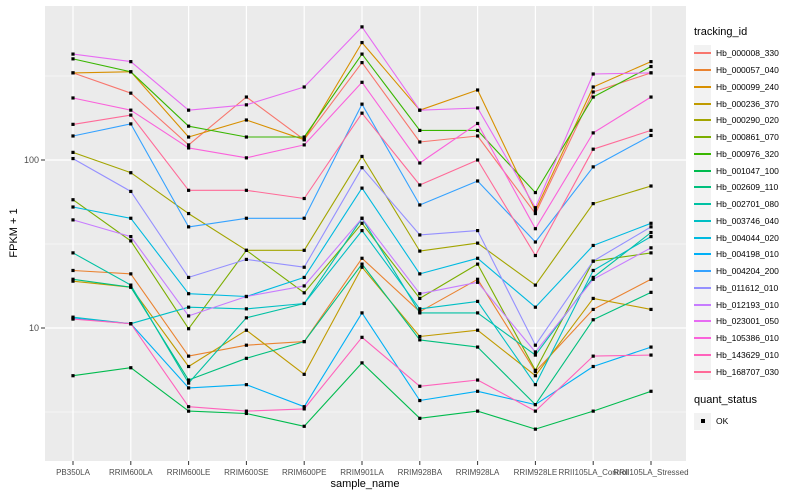  What do you see at coordinates (747, 70) in the screenshot?
I see `legend-item-label: Hb_000057_040` at bounding box center [747, 70].